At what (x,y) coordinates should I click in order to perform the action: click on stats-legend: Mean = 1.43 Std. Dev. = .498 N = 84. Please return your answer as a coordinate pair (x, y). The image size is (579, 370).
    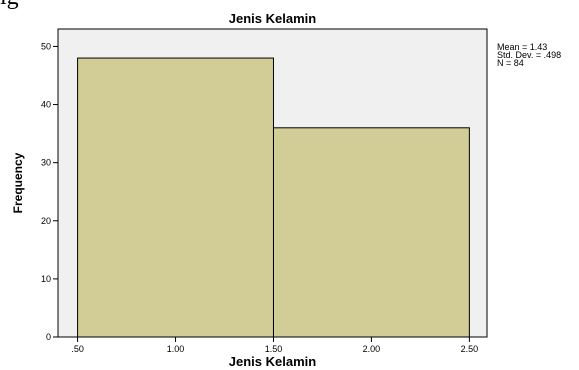
    Looking at the image, I should click on (529, 55).